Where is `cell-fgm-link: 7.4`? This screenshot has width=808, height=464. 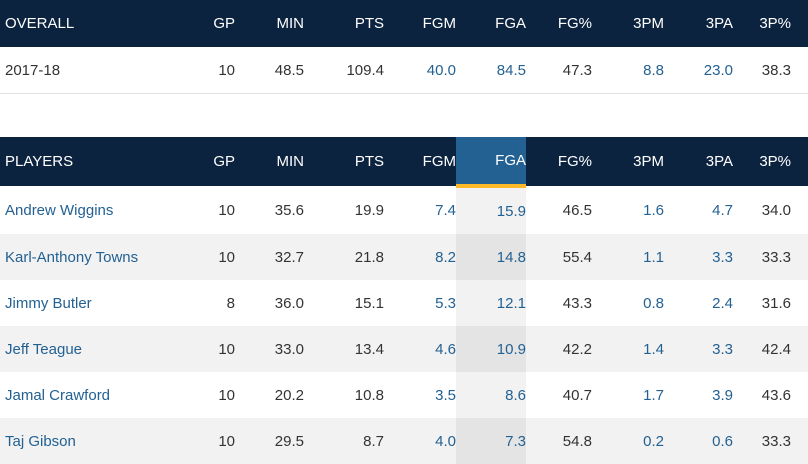
cell-fgm-link: 7.4 is located at coordinates (445, 210).